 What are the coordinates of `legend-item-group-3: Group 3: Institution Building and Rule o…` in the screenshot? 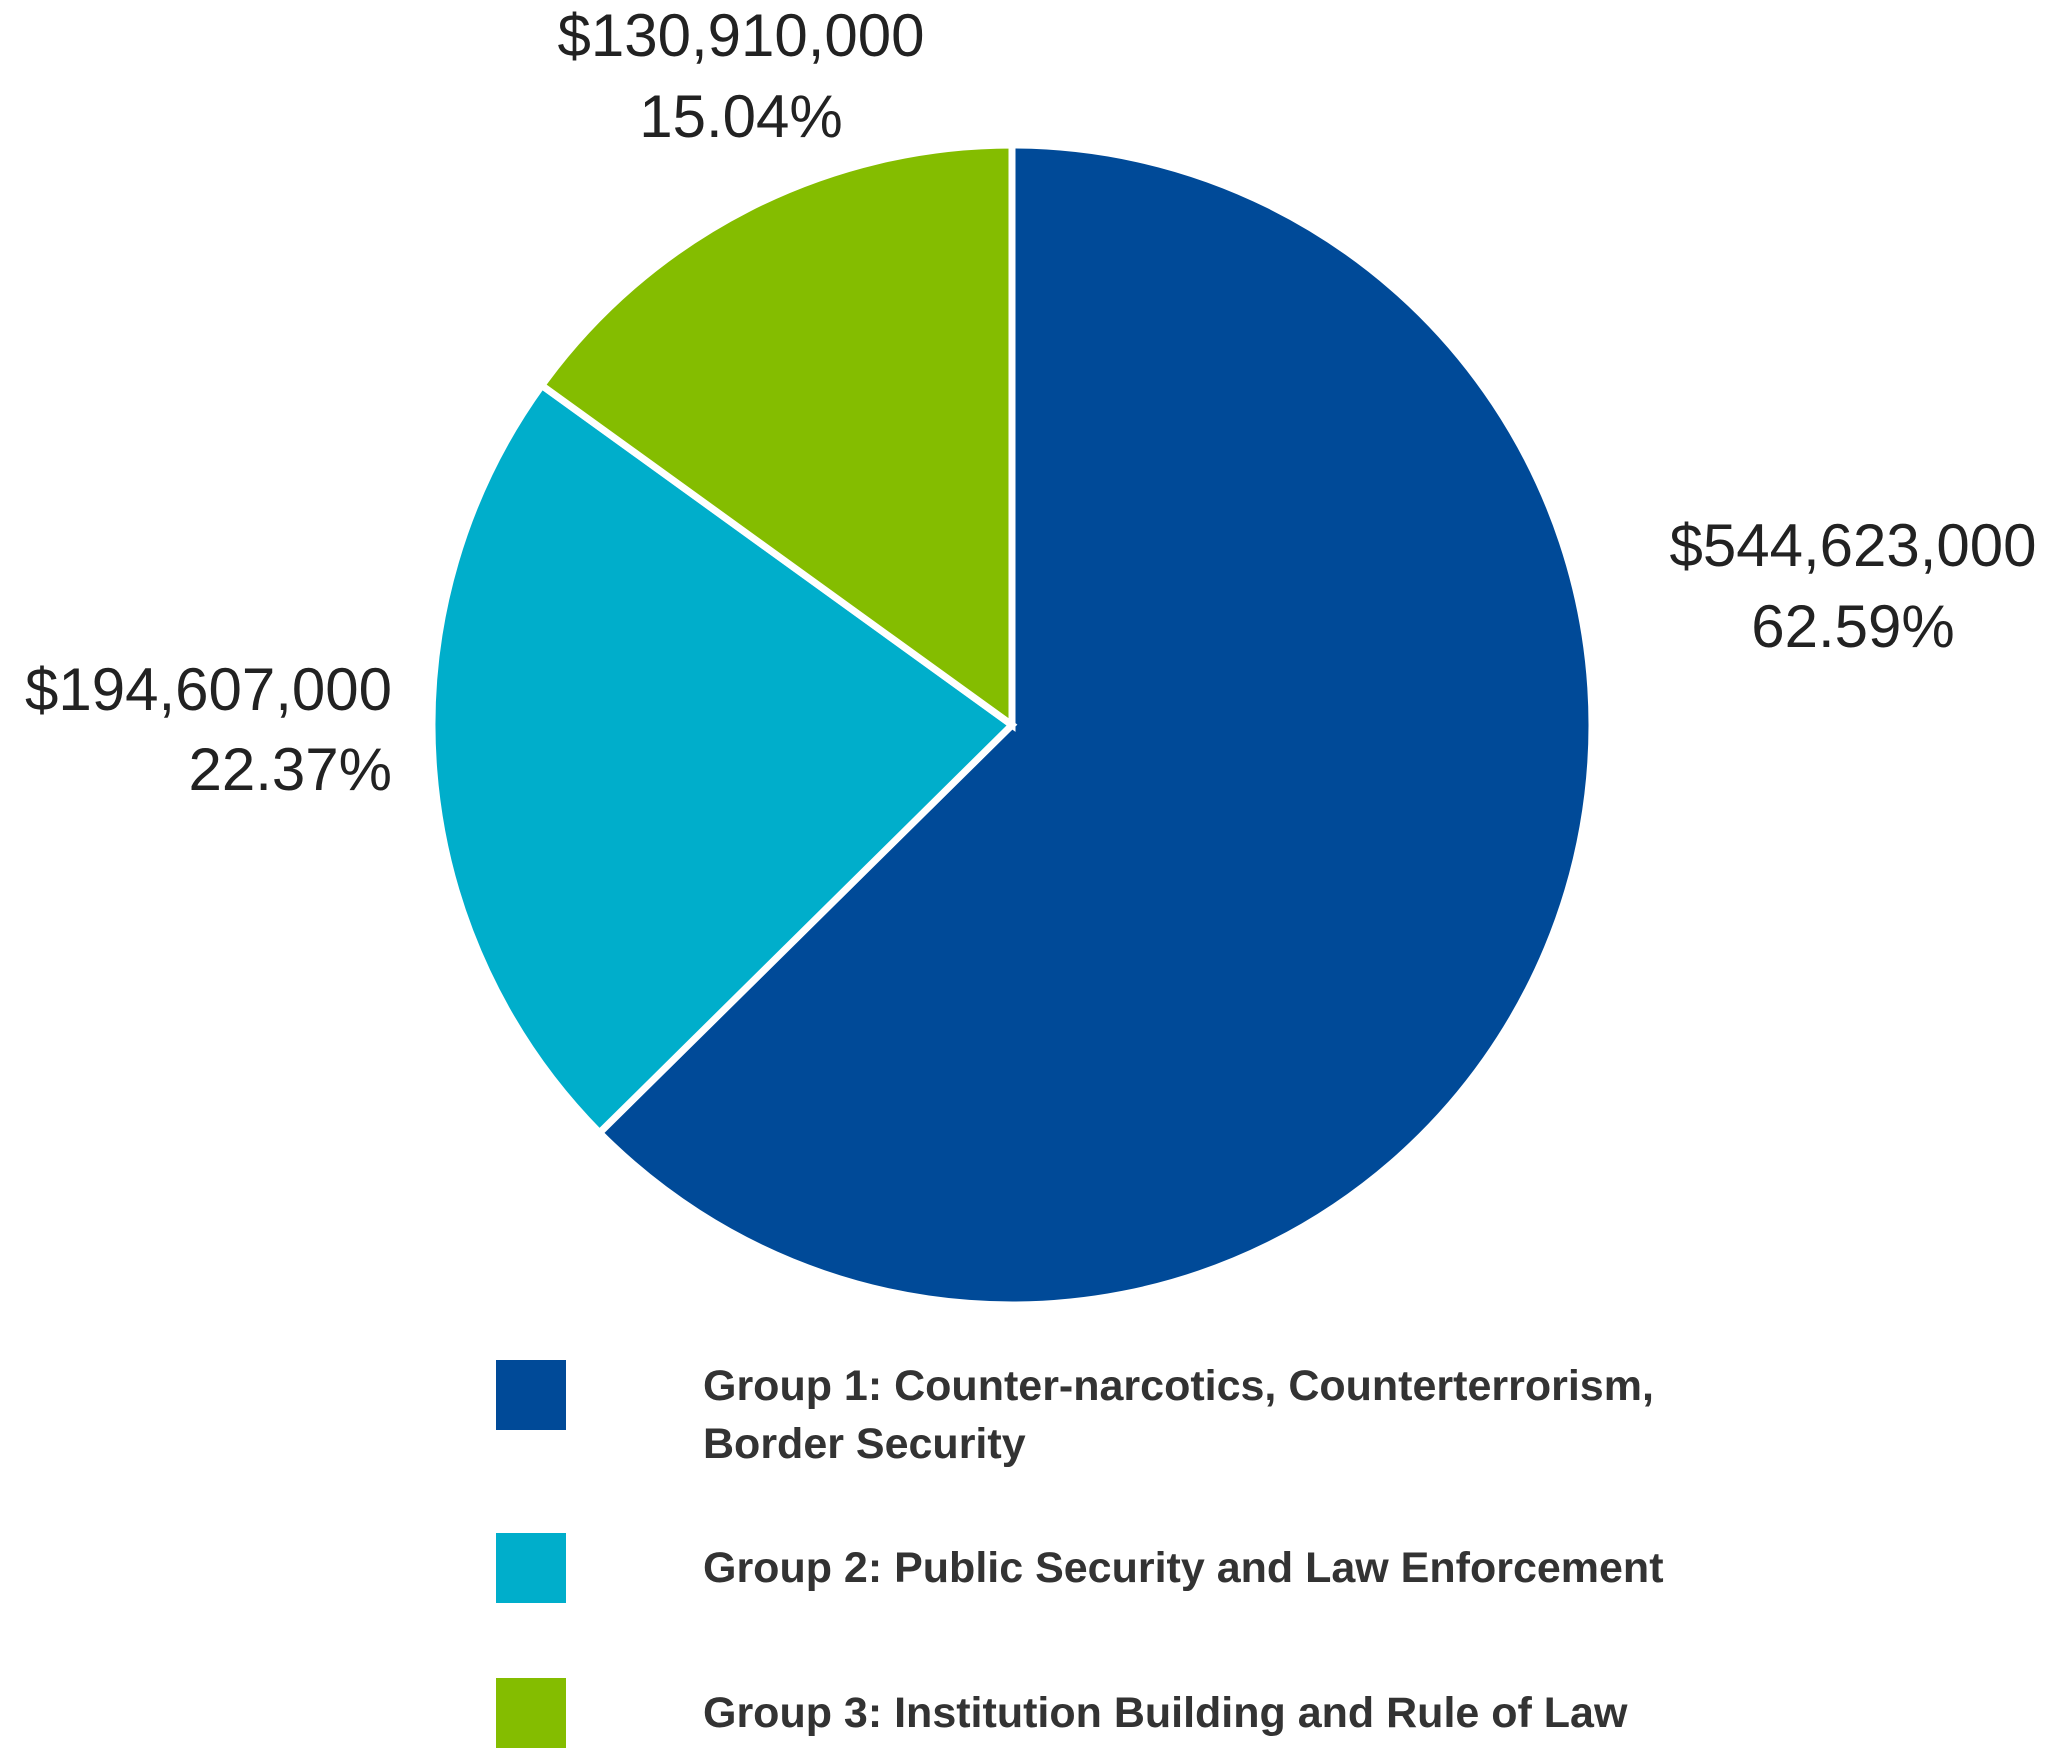 It's located at (1149, 1713).